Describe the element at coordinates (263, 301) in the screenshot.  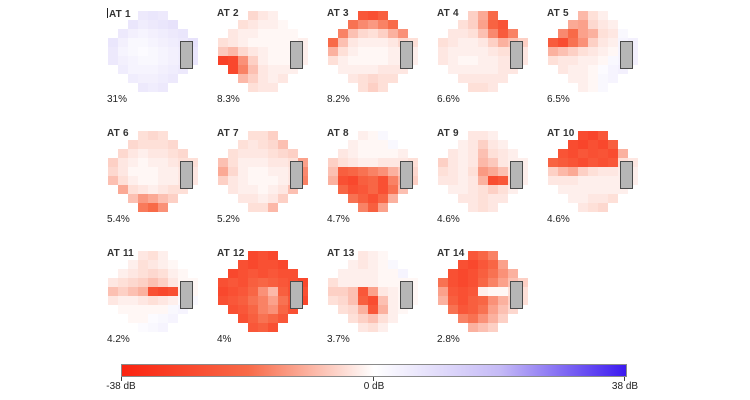
I see `heatmap-tile-at-12: AT 12 4%` at that location.